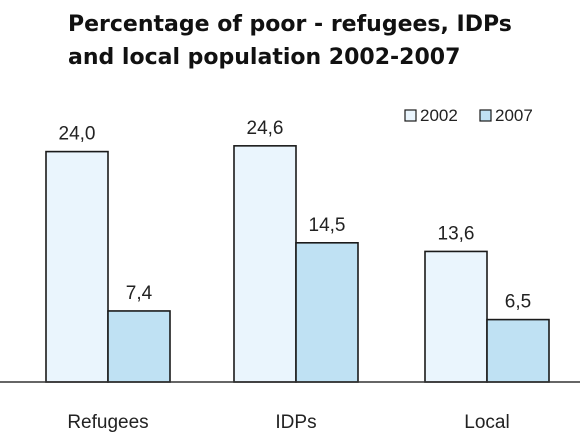 The image size is (580, 435). What do you see at coordinates (485, 115) in the screenshot?
I see `legend-swatch-2007` at bounding box center [485, 115].